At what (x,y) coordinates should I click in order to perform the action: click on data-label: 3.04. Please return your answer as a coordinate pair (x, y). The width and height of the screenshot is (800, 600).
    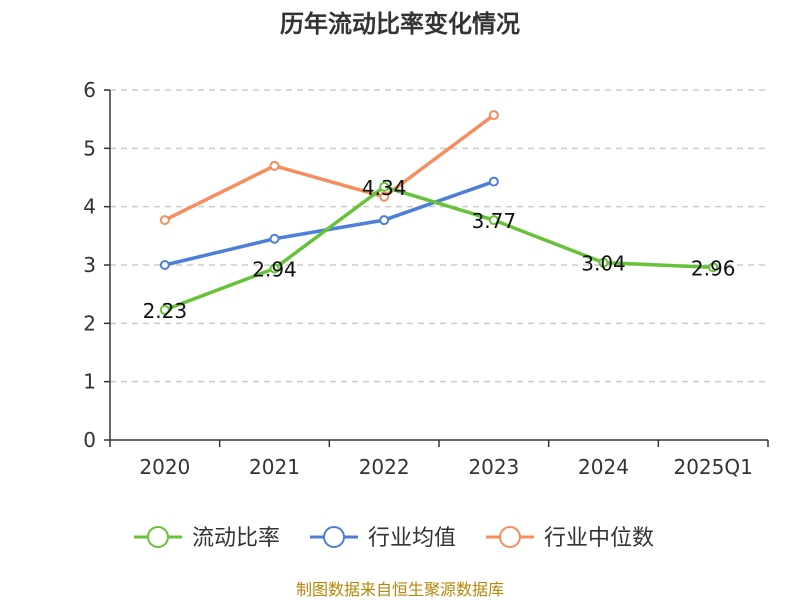
    Looking at the image, I should click on (603, 264).